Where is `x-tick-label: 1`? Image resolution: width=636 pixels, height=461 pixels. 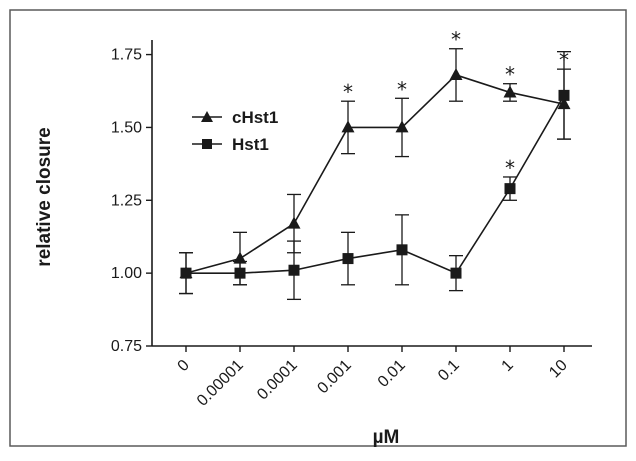
x-tick-label: 1 is located at coordinates (508, 366).